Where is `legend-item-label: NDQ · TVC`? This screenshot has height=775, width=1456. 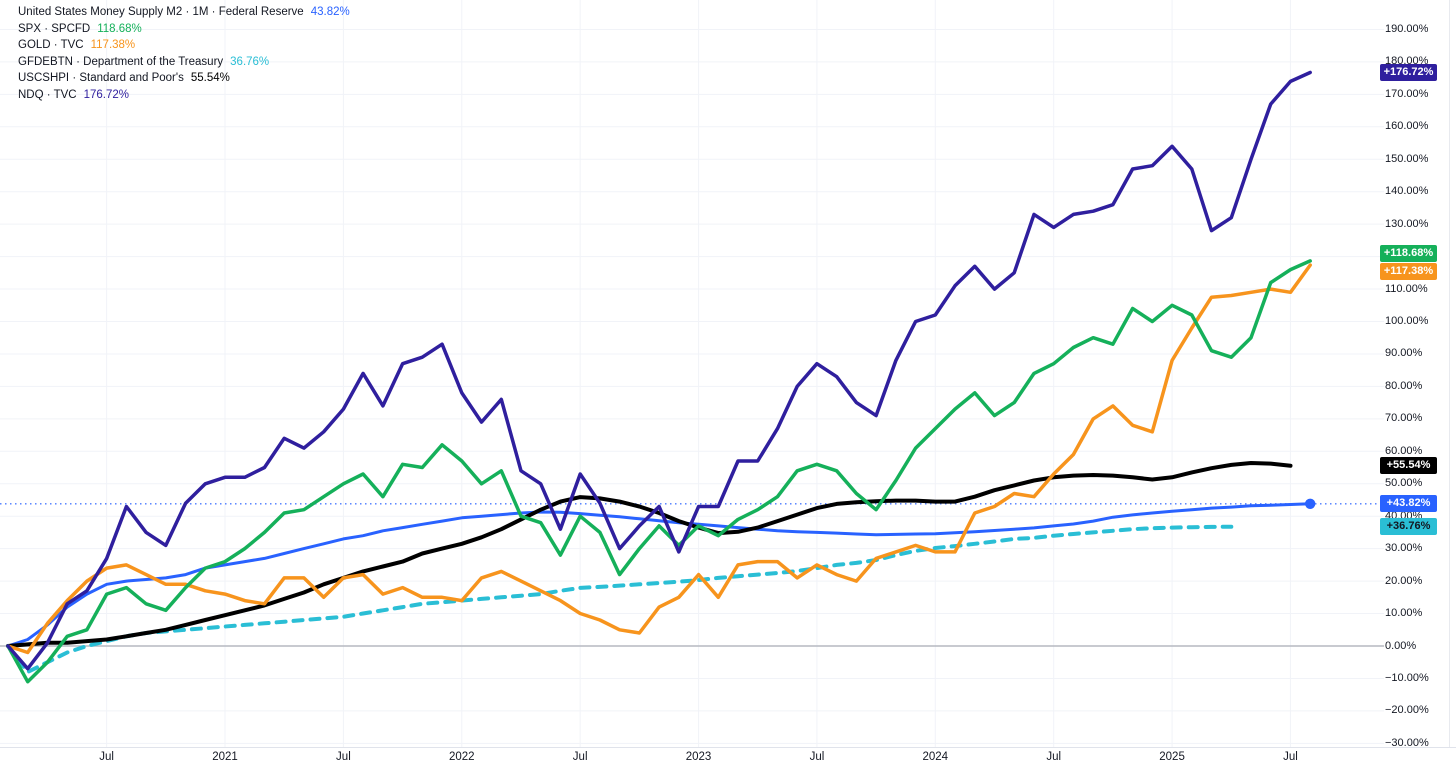 legend-item-label: NDQ · TVC is located at coordinates (47, 94).